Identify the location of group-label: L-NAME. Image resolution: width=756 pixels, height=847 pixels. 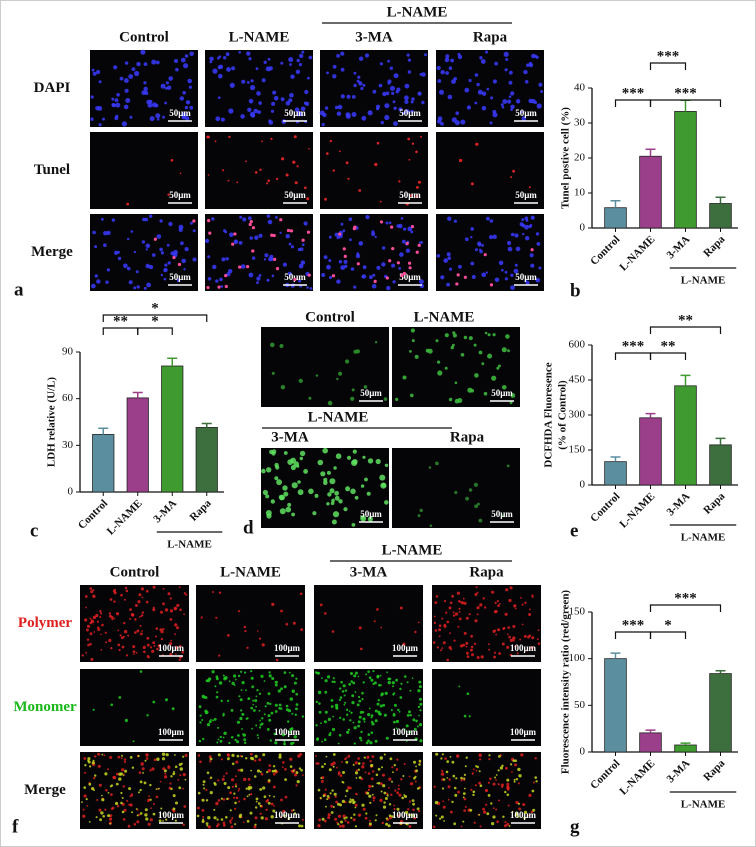
(417, 12).